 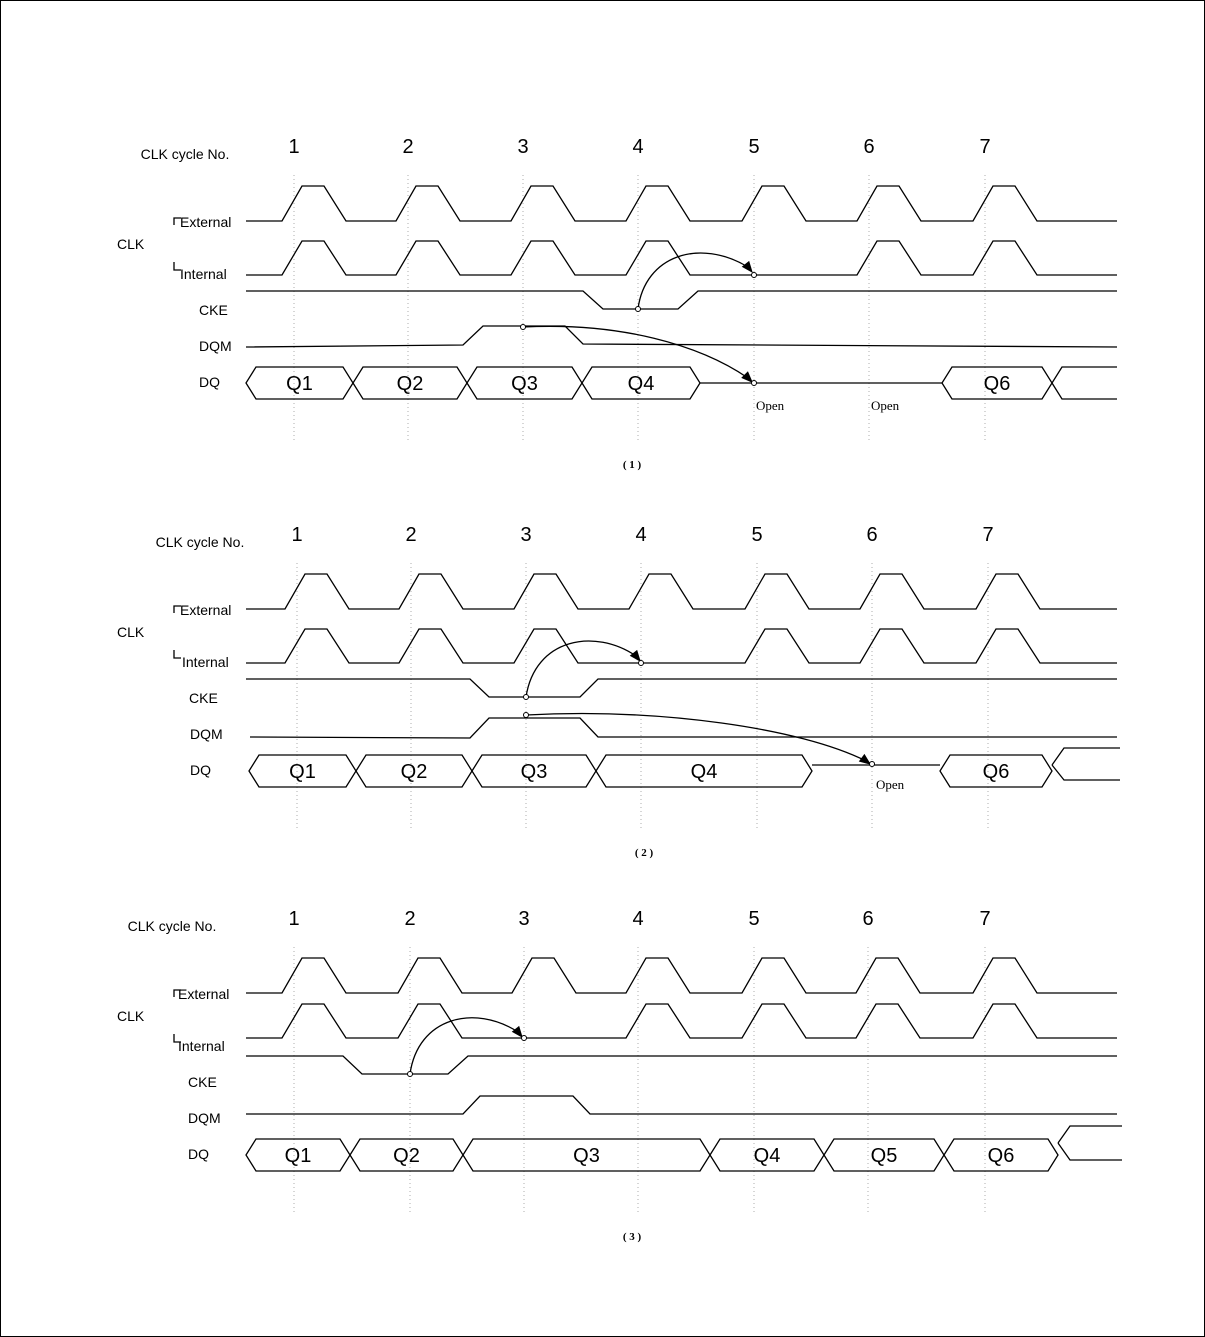 I want to click on cycle-number: 6, so click(x=871, y=535).